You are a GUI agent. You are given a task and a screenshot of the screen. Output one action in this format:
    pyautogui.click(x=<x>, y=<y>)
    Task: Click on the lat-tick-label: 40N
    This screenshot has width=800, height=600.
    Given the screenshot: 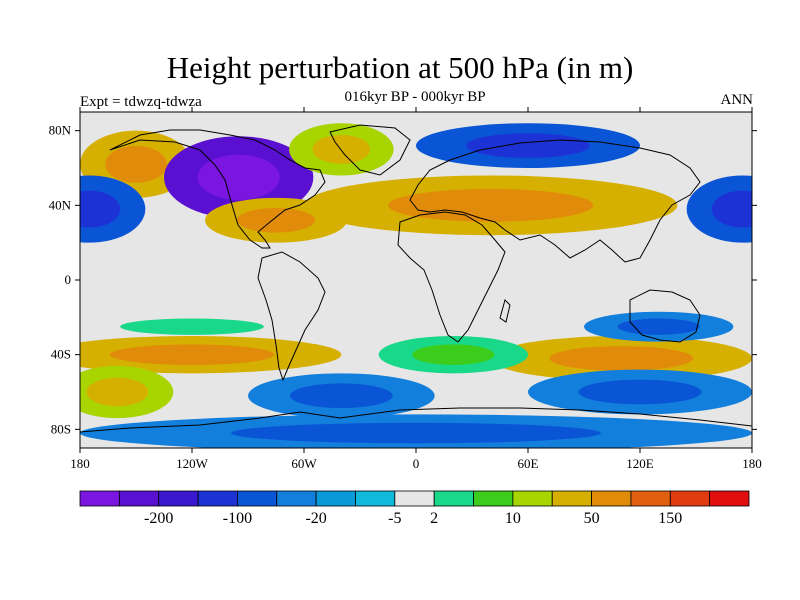 What is the action you would take?
    pyautogui.click(x=60, y=204)
    